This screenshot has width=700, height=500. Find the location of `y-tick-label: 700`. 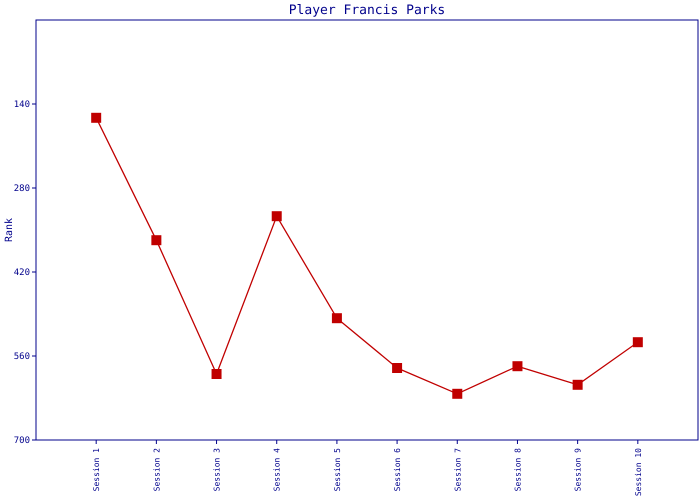

y-tick-label: 700 is located at coordinates (22, 441).